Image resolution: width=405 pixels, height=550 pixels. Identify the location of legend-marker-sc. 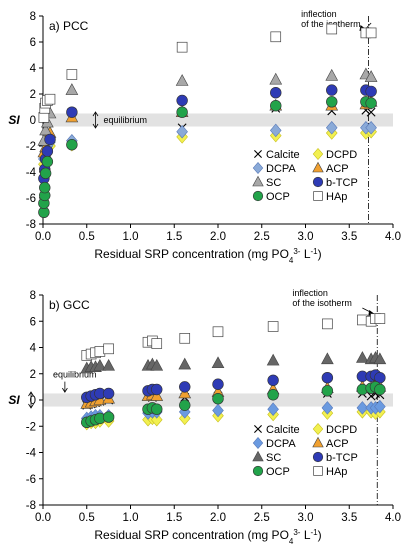
(258, 456).